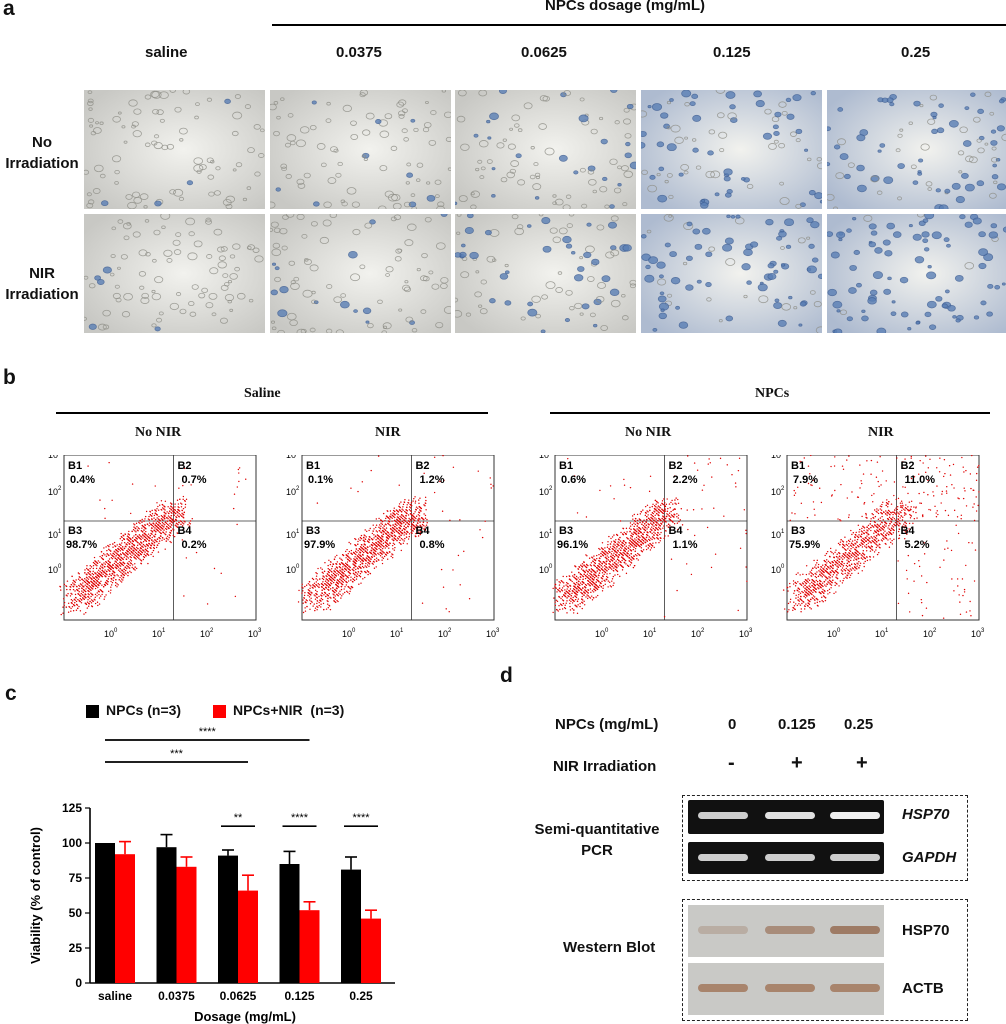 The image size is (1006, 1024). Describe the element at coordinates (544, 52) in the screenshot. I see `col-label-0.0625: 0.0625` at that location.